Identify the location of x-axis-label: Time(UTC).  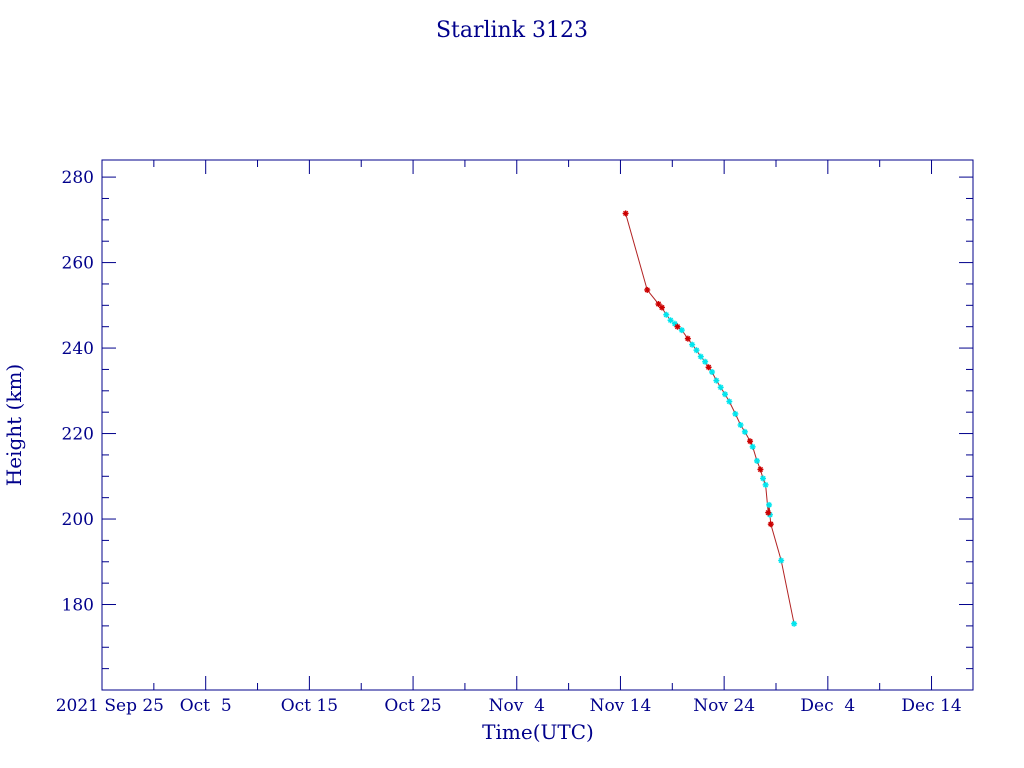
(538, 732).